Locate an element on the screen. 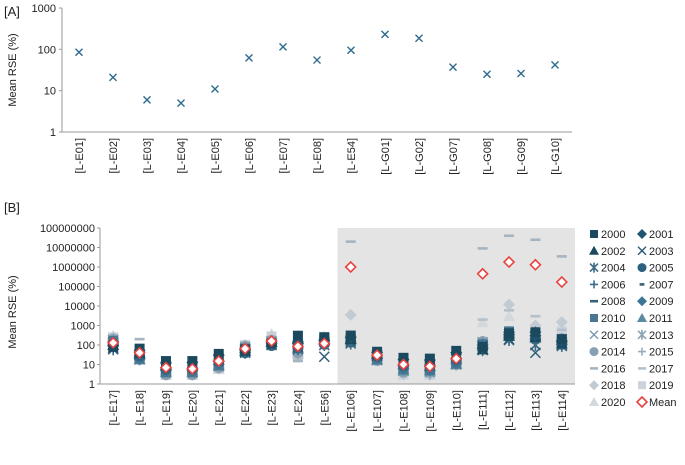 The image size is (685, 465). panel-b-x-tick-label: [L-E24] is located at coordinates (299, 407).